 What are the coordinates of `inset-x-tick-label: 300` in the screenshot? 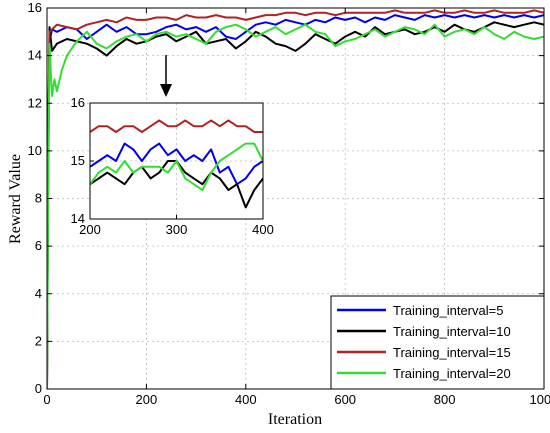 It's located at (177, 229).